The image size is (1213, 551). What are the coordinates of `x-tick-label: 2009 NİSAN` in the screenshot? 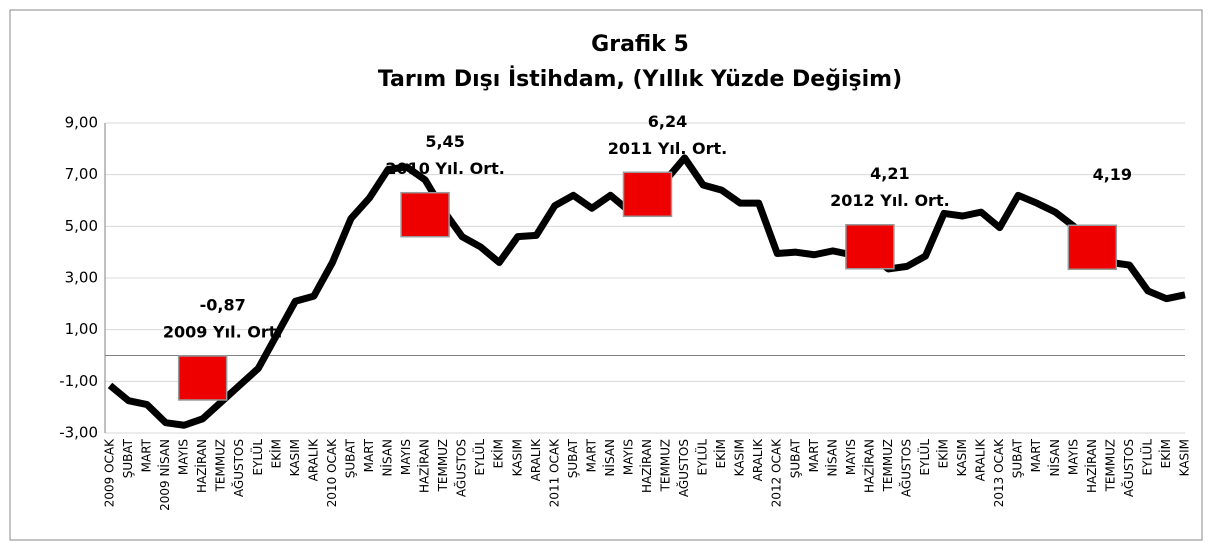 It's located at (164, 475).